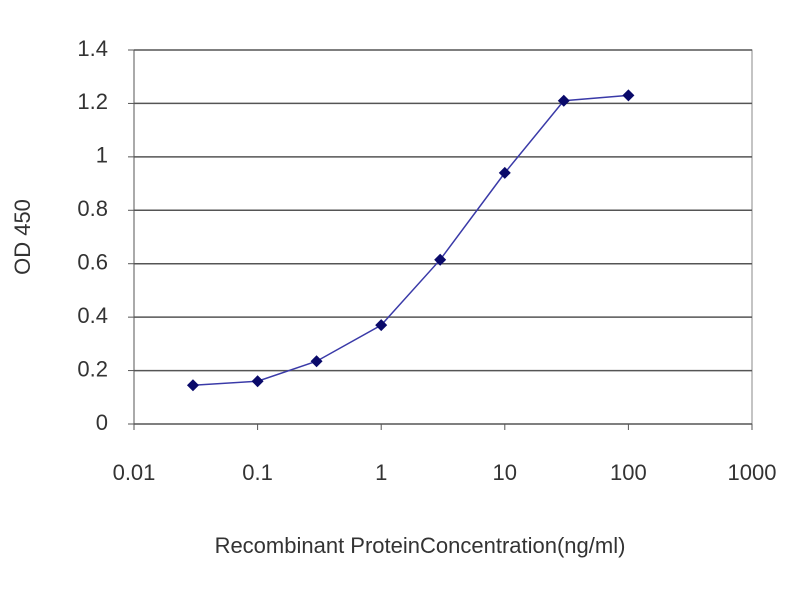 The width and height of the screenshot is (800, 600). What do you see at coordinates (92, 368) in the screenshot?
I see `y-tick-label: 0.2` at bounding box center [92, 368].